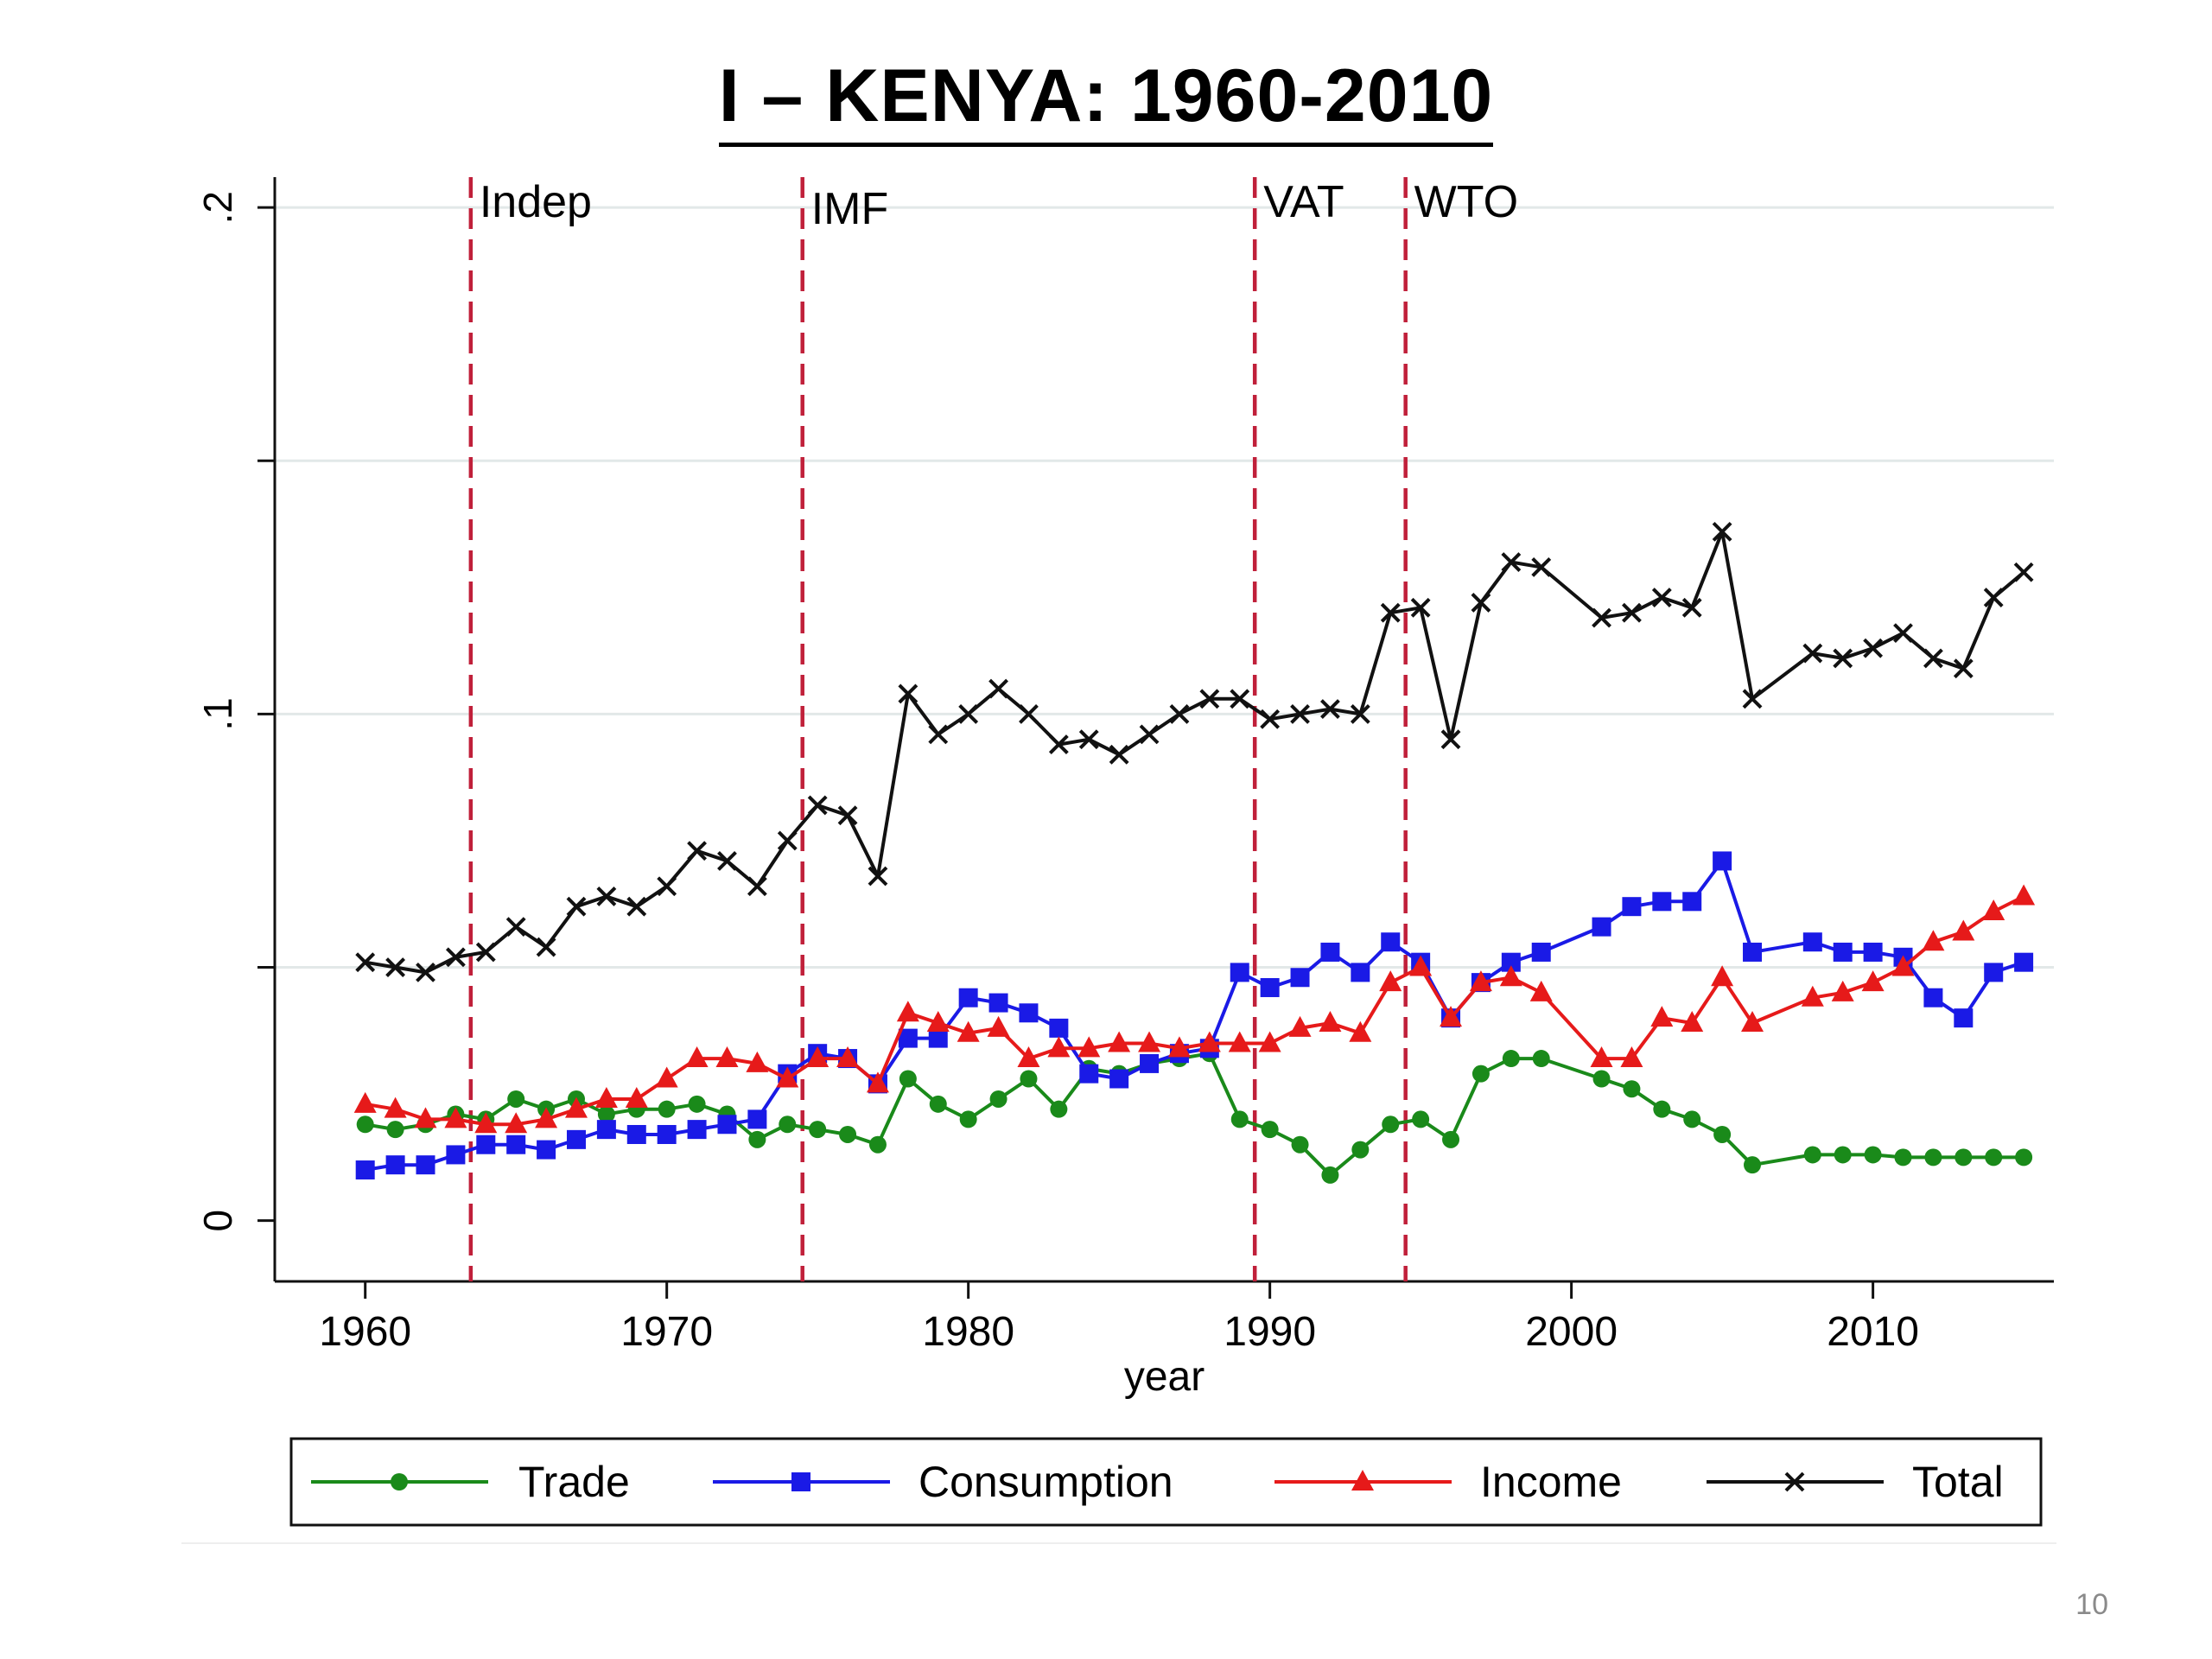  I want to click on point-income-1988, so click(1209, 1041).